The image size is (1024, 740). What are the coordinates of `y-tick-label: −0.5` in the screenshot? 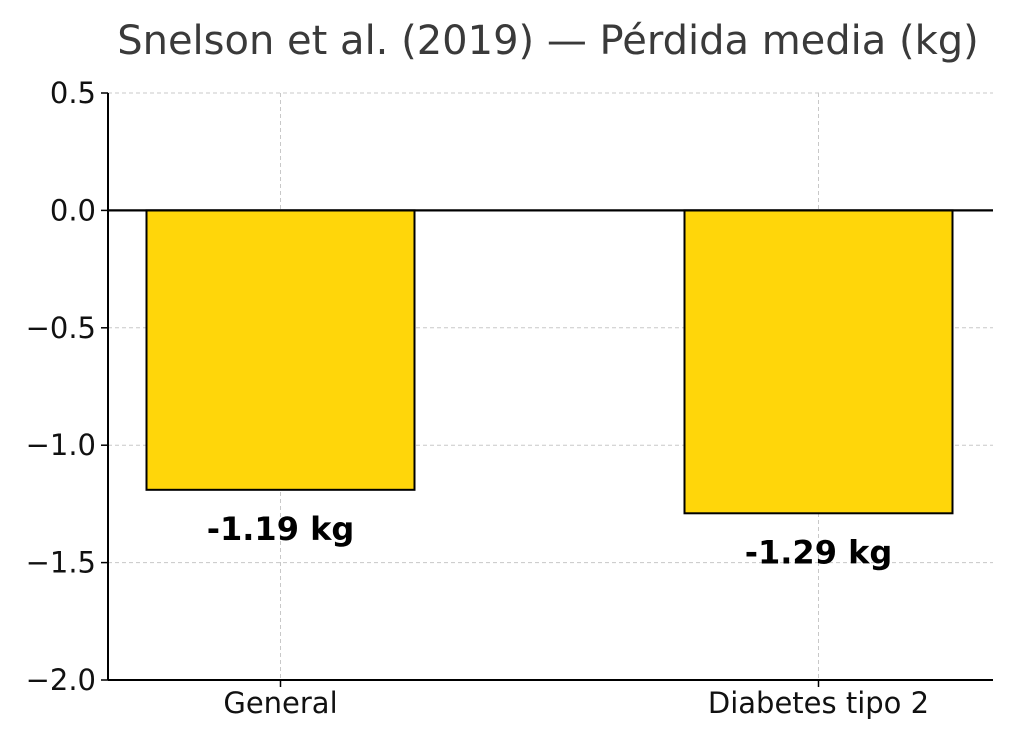 It's located at (61, 328).